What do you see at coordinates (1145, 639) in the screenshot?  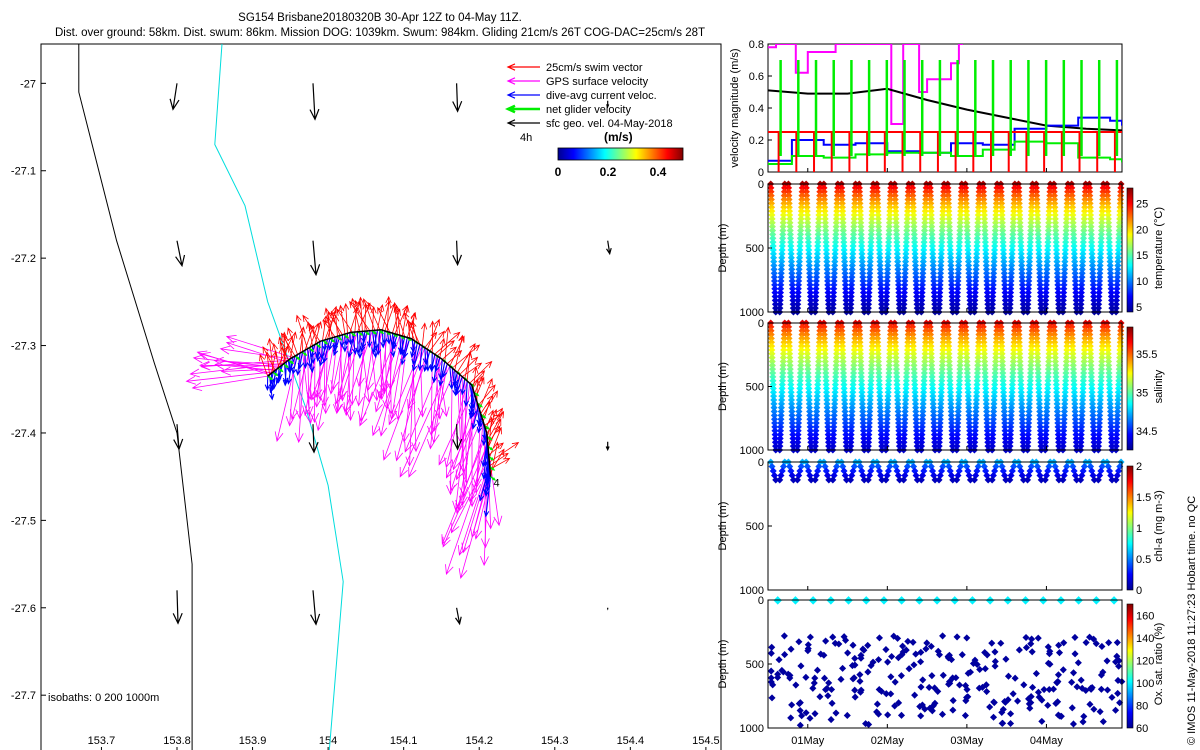 I see `section-colorbar-tick: 140` at bounding box center [1145, 639].